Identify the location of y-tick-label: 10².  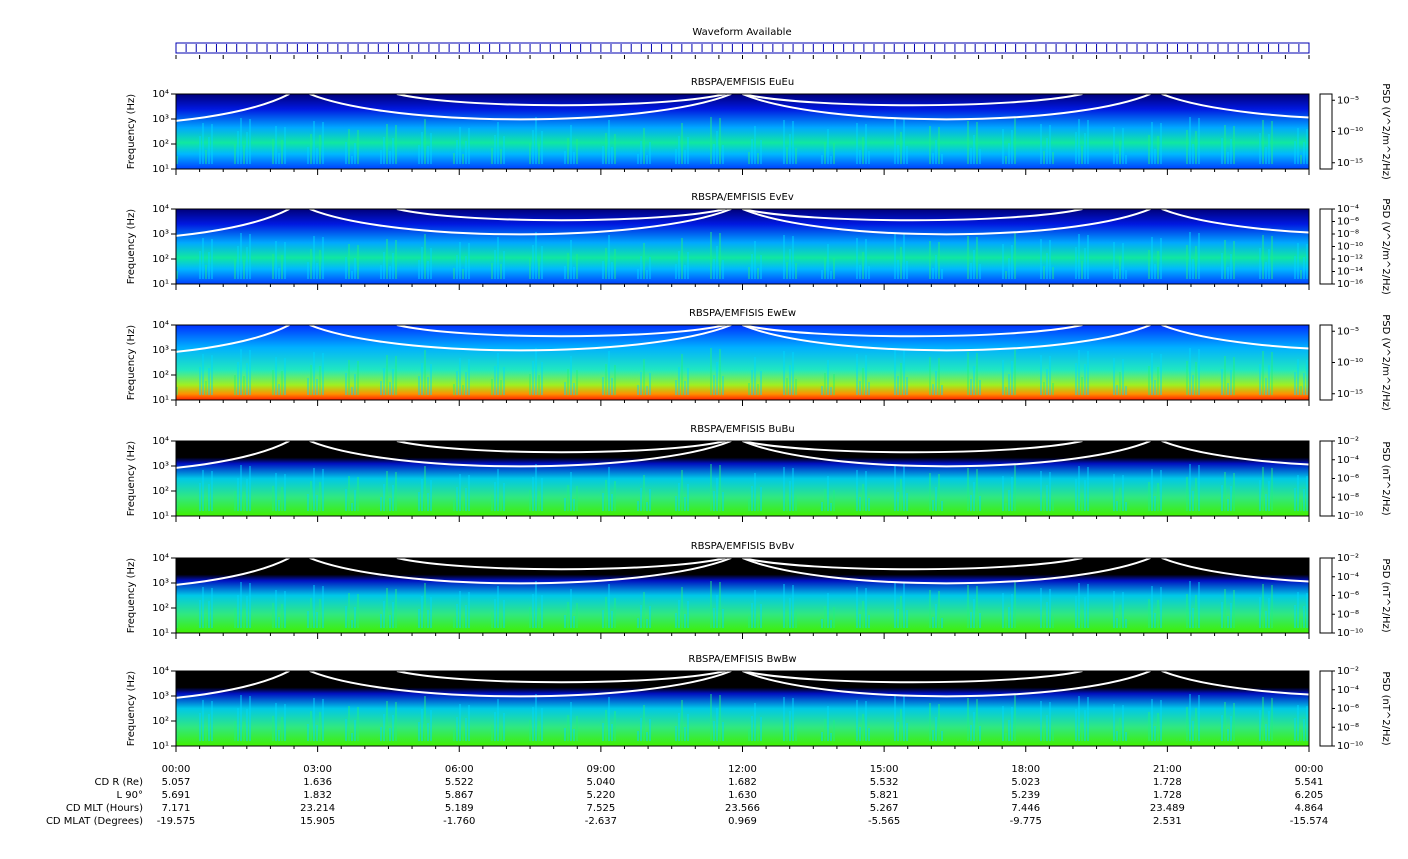
(160, 721).